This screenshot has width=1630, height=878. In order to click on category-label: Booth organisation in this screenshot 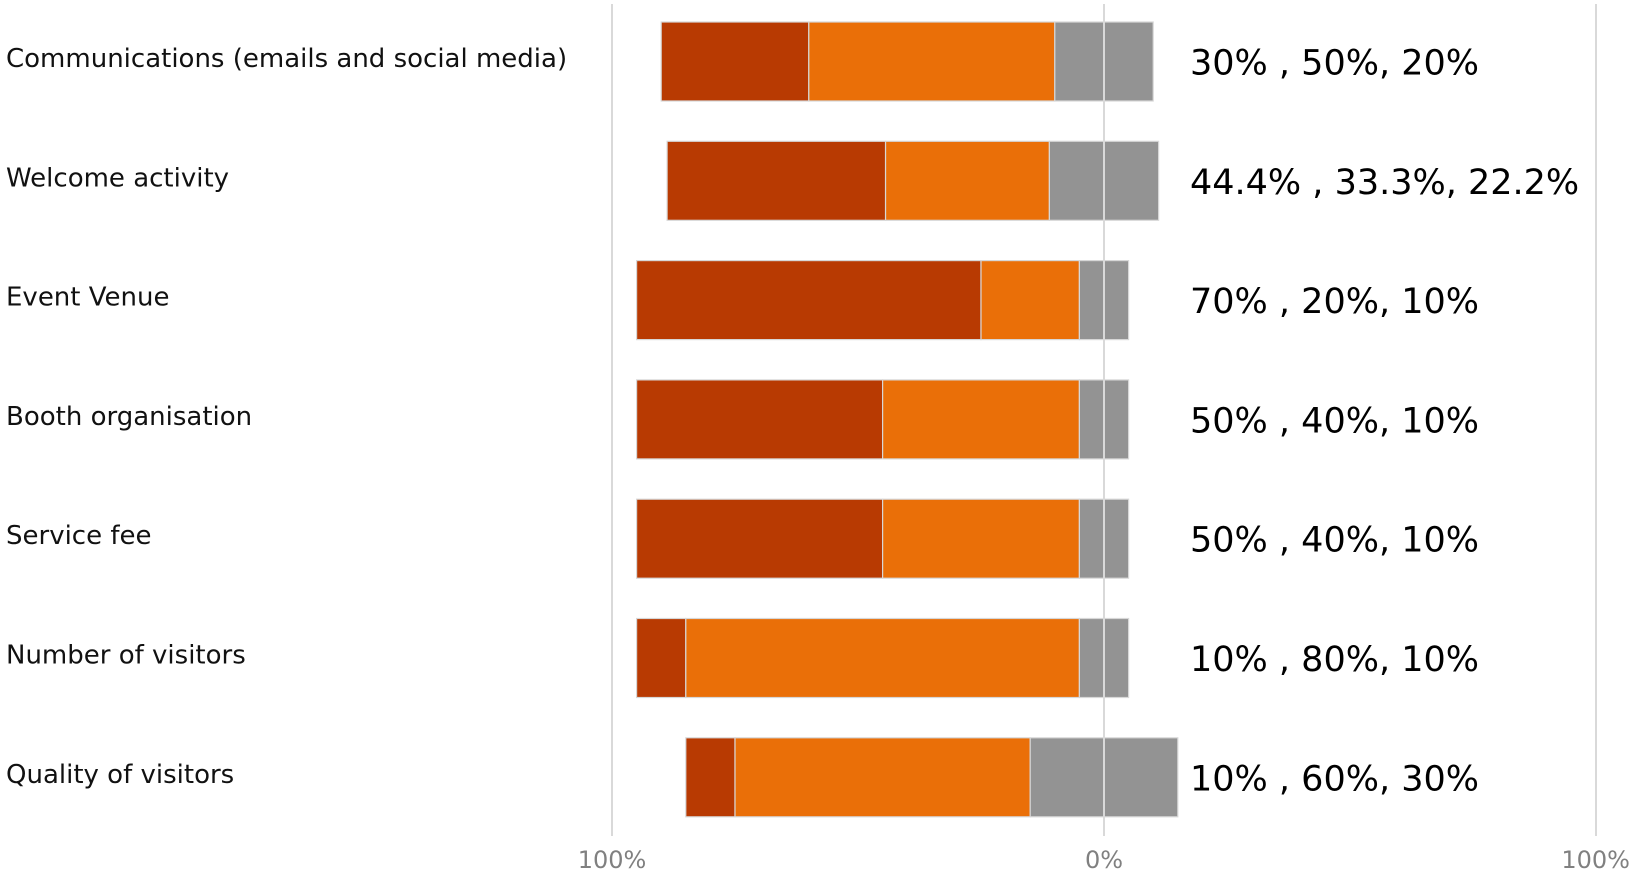, I will do `click(129, 417)`.